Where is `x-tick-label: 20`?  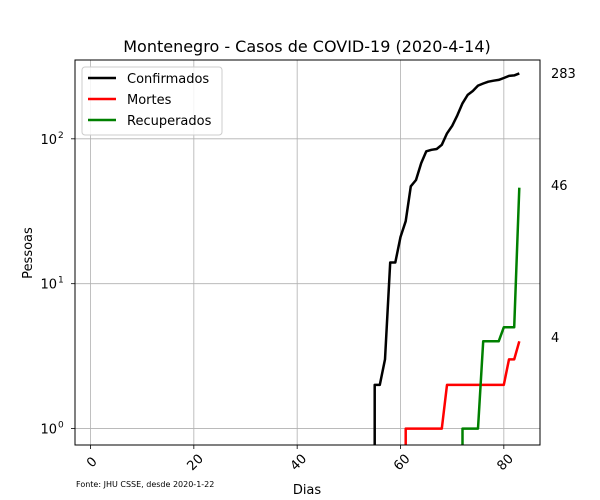
x-tick-label: 20 is located at coordinates (195, 463).